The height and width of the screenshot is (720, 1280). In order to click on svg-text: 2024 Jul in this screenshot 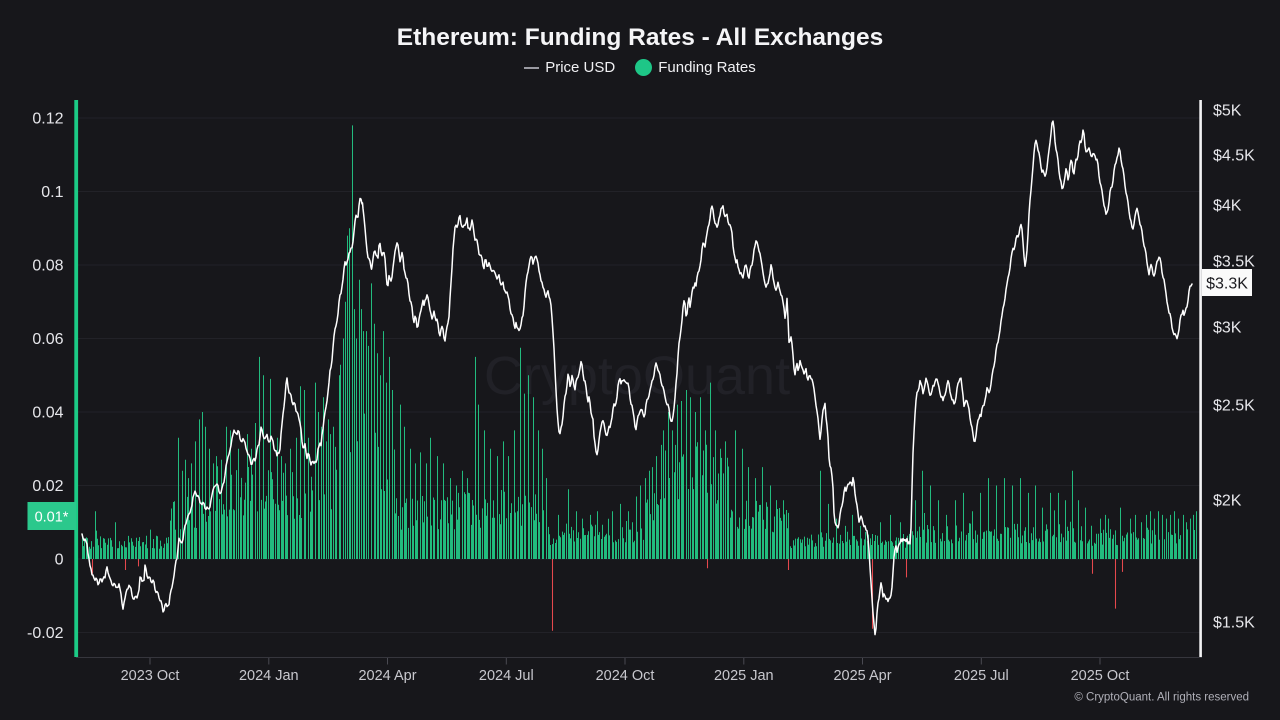, I will do `click(506, 676)`.